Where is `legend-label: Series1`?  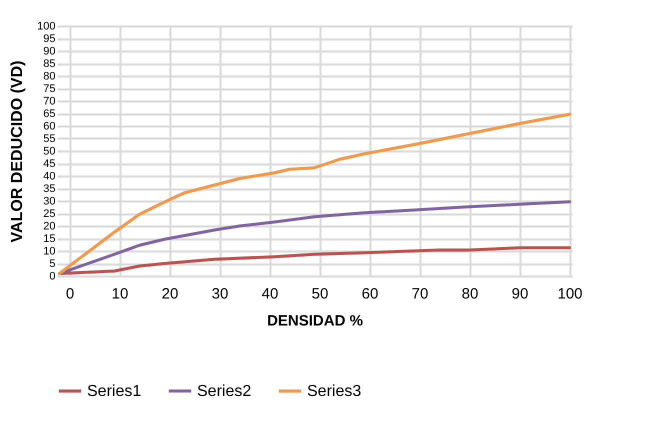 legend-label: Series1 is located at coordinates (114, 391).